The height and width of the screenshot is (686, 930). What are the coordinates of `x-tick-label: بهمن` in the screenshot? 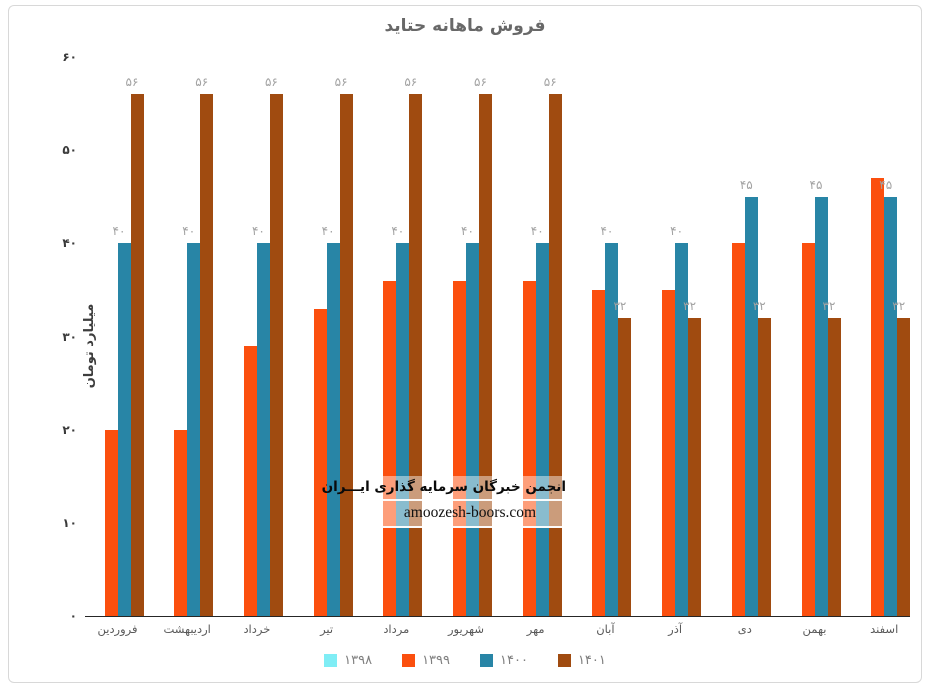 It's located at (814, 629).